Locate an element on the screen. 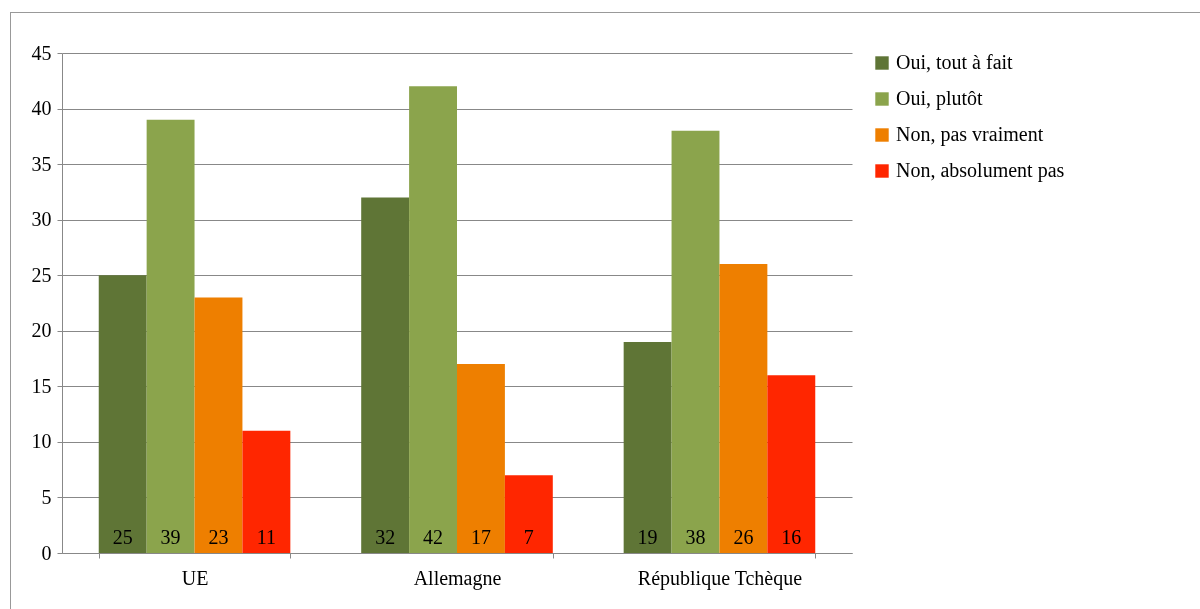 This screenshot has height=609, width=1200. x-tick-label: UE is located at coordinates (195, 577).